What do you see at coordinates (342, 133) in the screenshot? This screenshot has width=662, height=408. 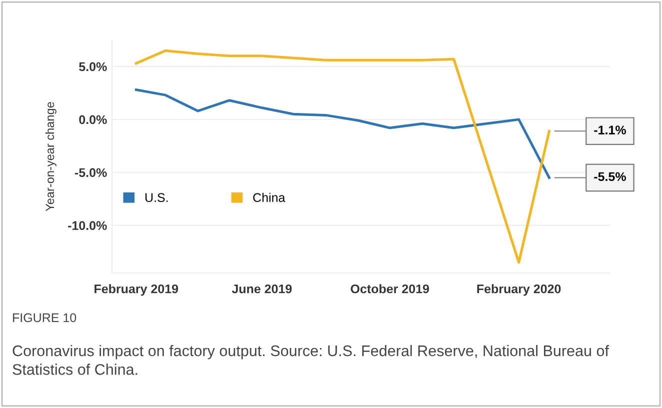 I see `line-series` at bounding box center [342, 133].